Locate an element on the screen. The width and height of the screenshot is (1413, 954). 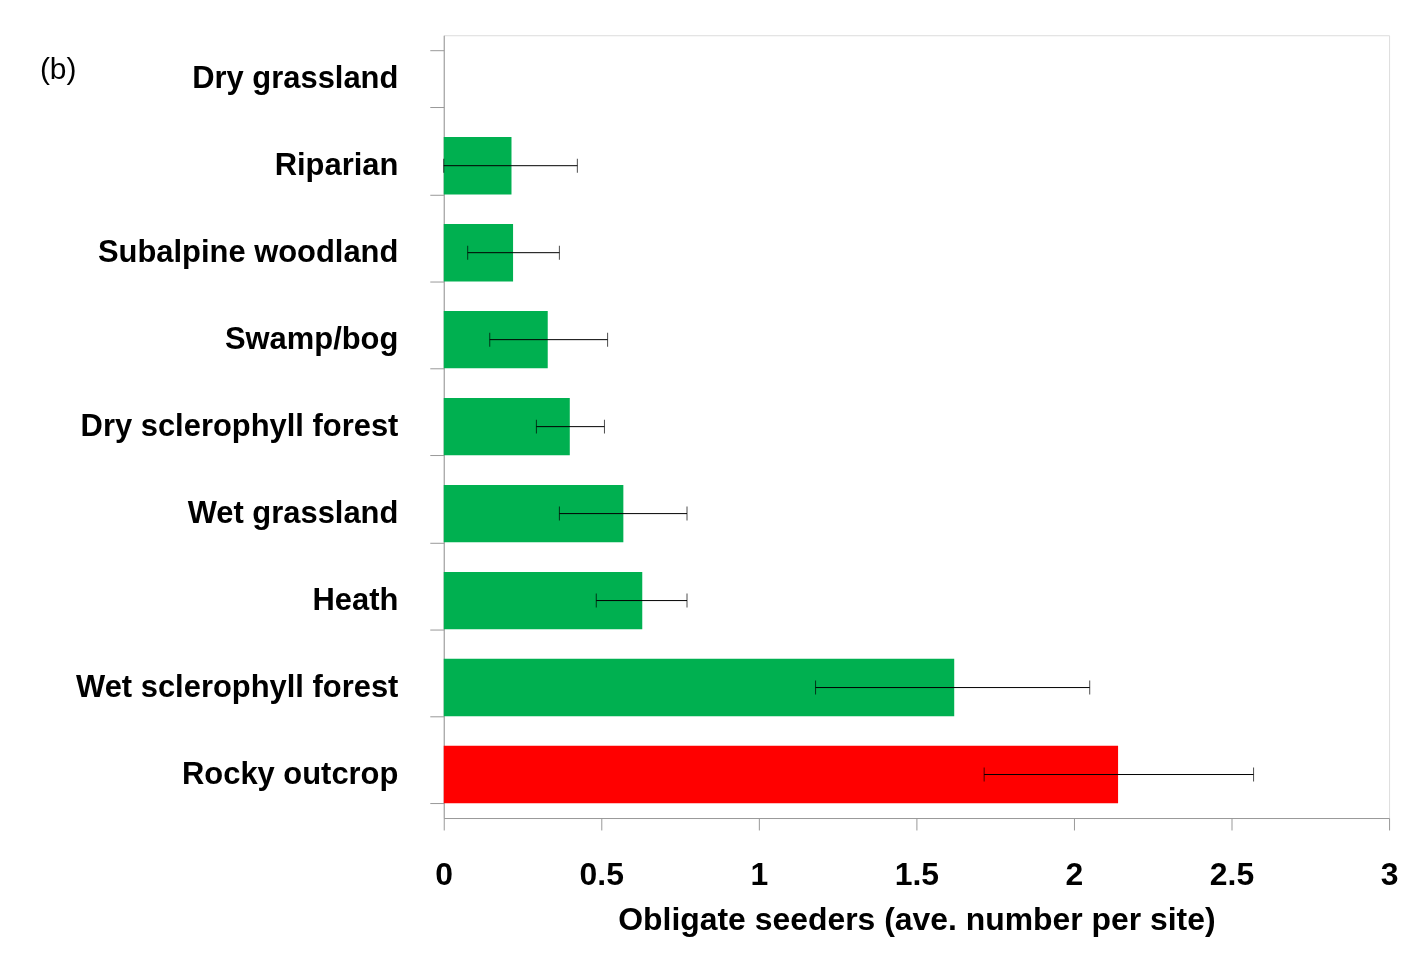
y-tick-label: Wet grassland is located at coordinates (293, 513).